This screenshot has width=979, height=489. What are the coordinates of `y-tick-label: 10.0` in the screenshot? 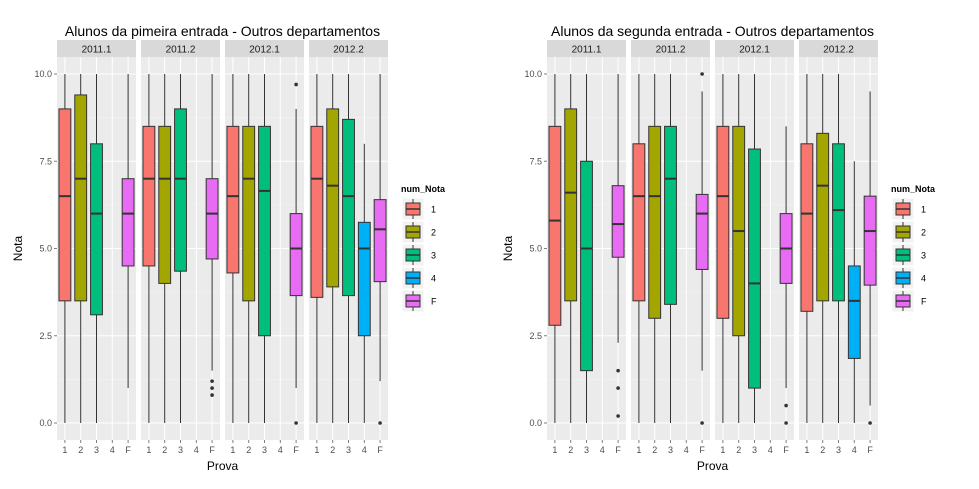 It's located at (533, 74).